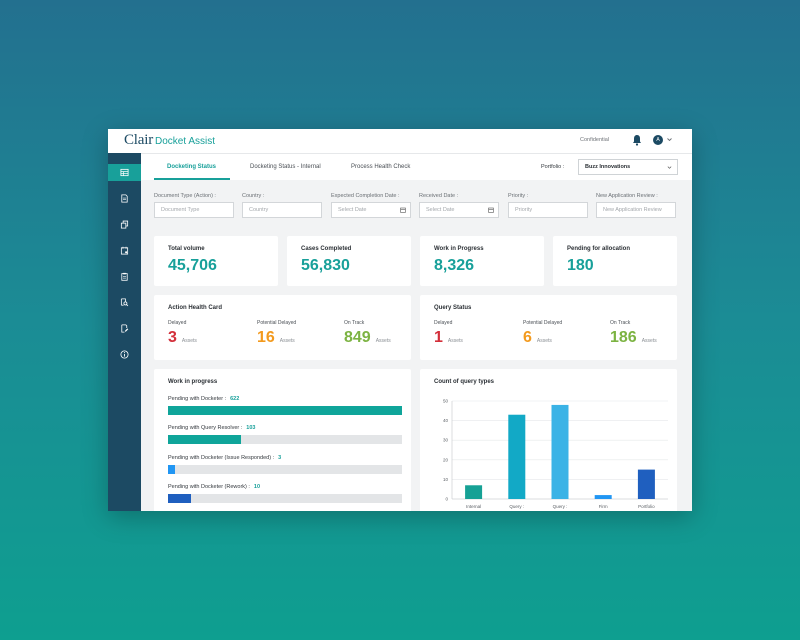 The image size is (800, 640). I want to click on wip-item-pending-docketer: Pending with Docketer :622, so click(285, 405).